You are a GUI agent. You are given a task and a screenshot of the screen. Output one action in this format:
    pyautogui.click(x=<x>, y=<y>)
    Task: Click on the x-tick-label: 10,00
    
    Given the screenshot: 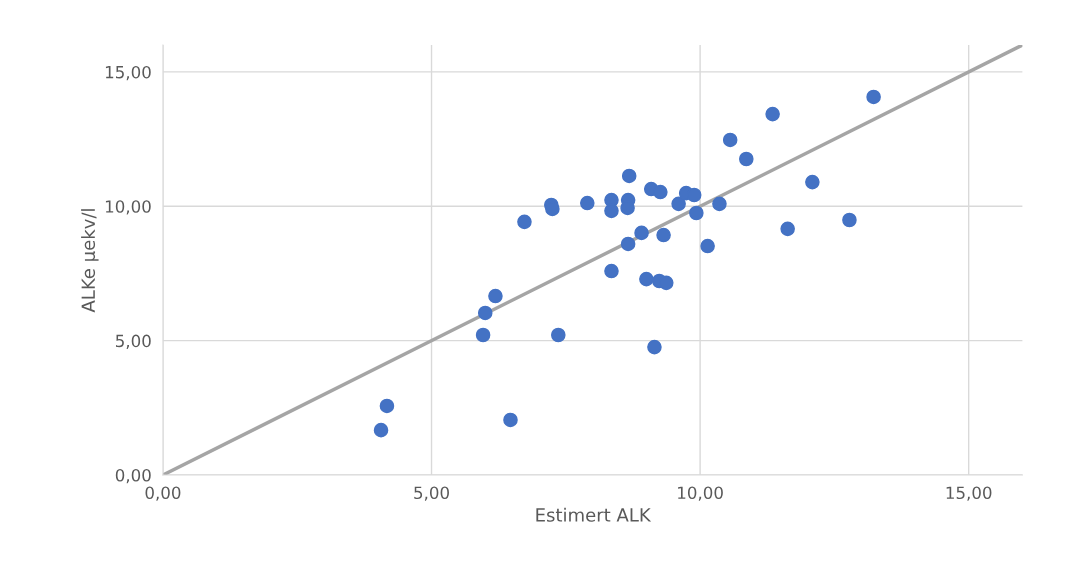 What is the action you would take?
    pyautogui.click(x=700, y=493)
    